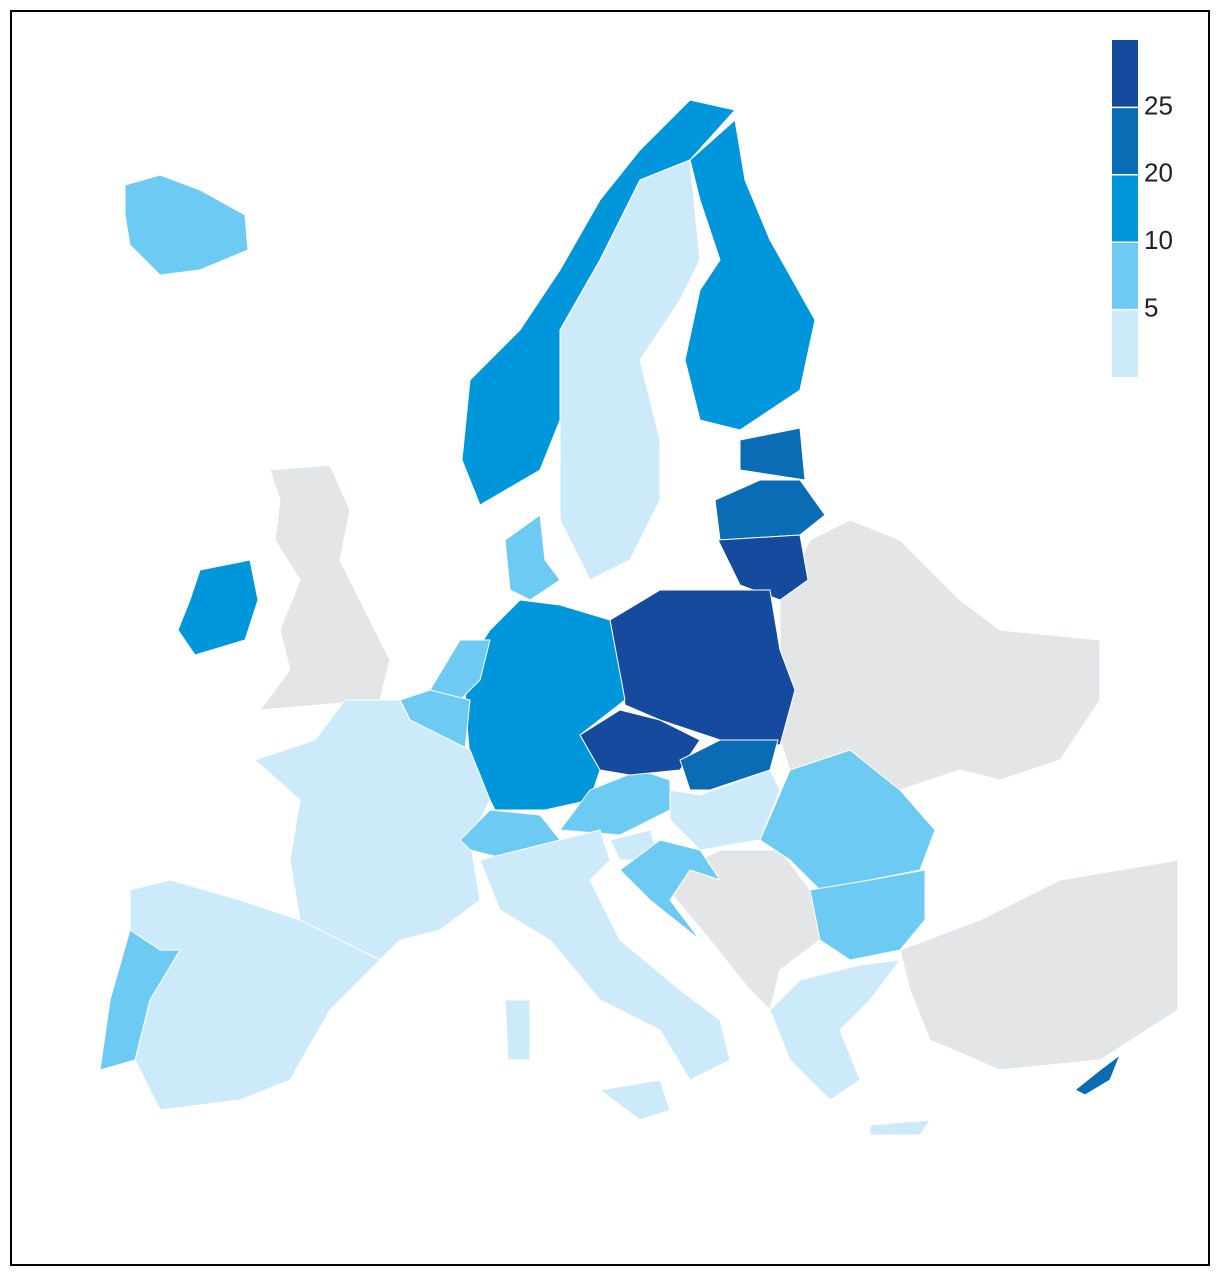  What do you see at coordinates (1142, 208) in the screenshot?
I see `legend: 5 10 20 25` at bounding box center [1142, 208].